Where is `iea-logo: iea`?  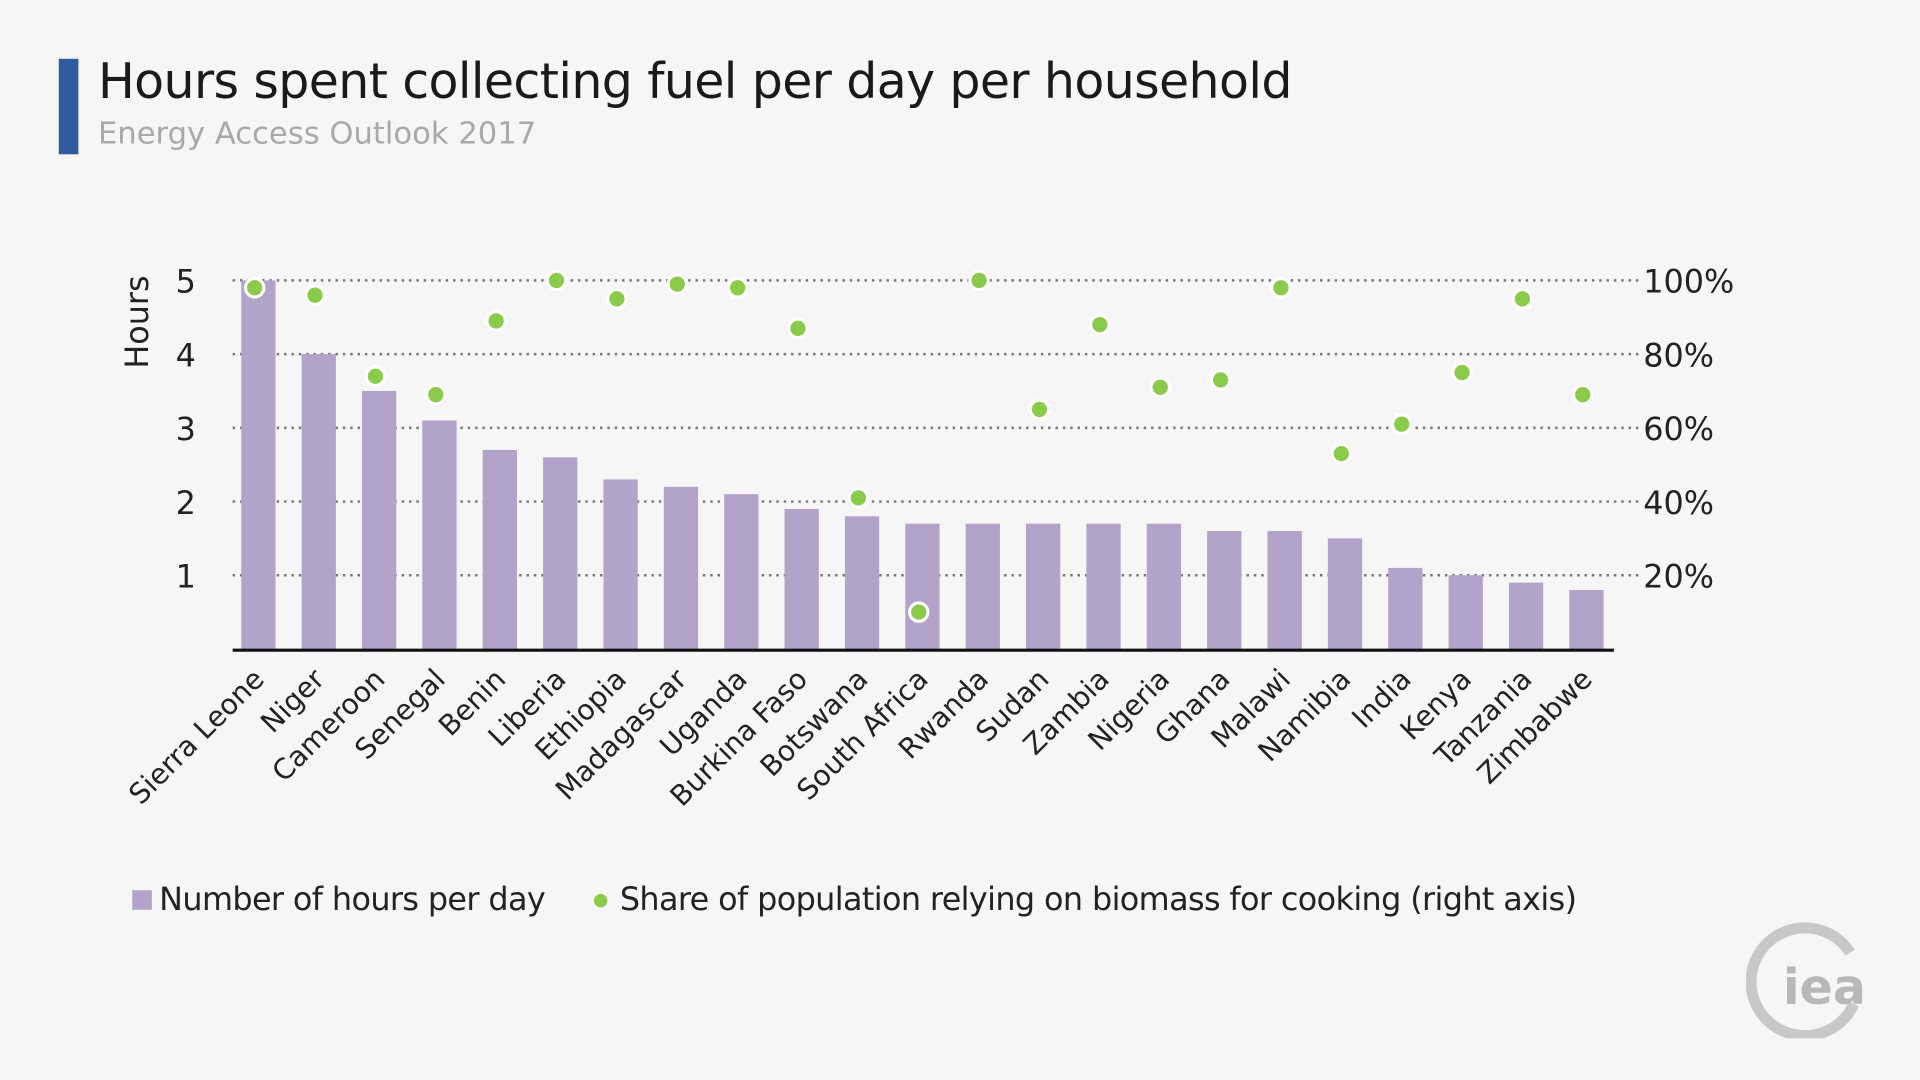 iea-logo: iea is located at coordinates (1806, 980).